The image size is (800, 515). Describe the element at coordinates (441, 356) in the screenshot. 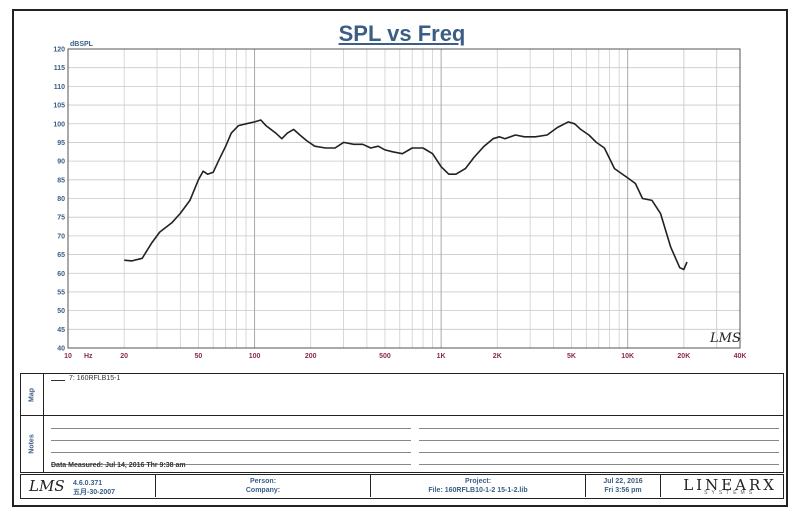

I see `x-tick-label: 1K` at that location.